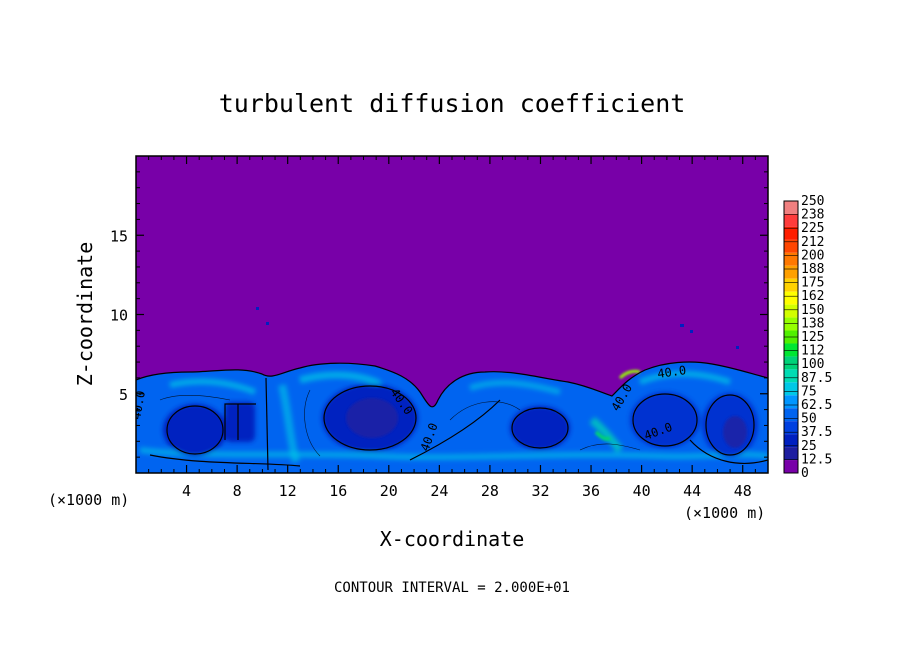  What do you see at coordinates (812, 242) in the screenshot?
I see `colorbar-label: 212` at bounding box center [812, 242].